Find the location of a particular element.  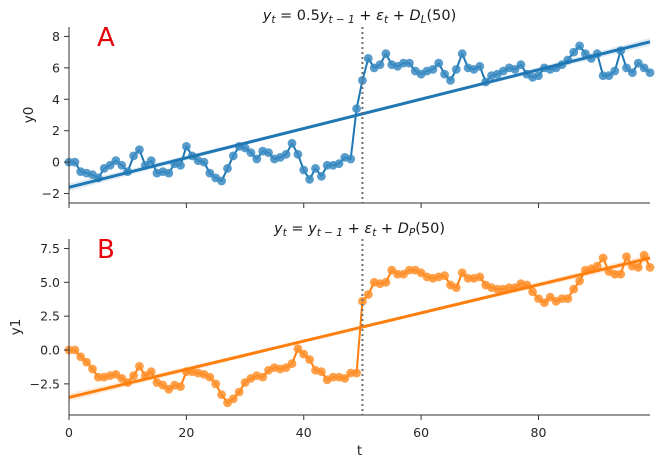

x-tick-label: 0 is located at coordinates (69, 432).